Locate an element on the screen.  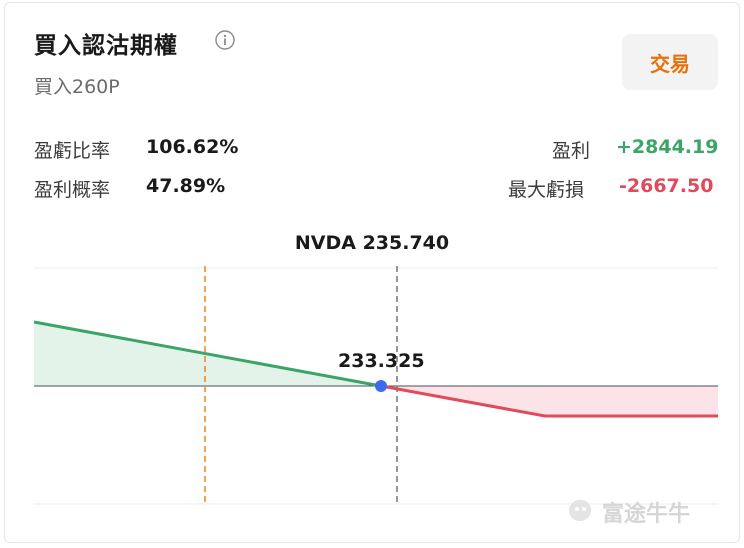
watermark-text: 富途牛牛 is located at coordinates (646, 514).